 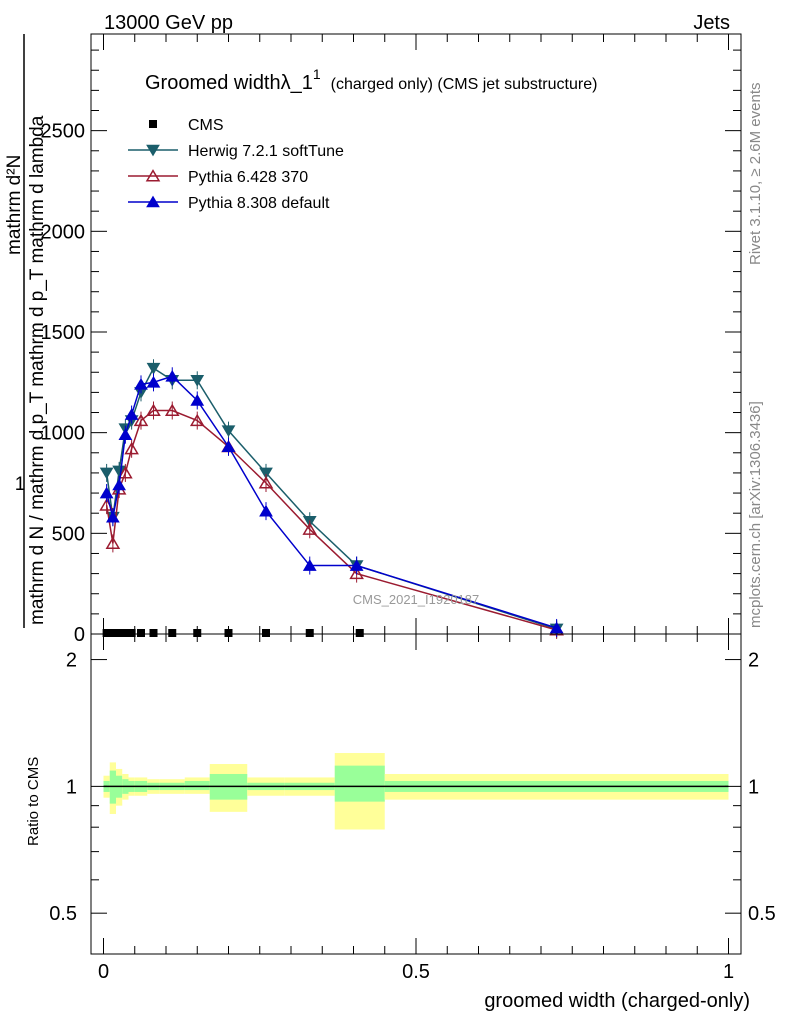 I want to click on x-axis-label: groomed width (charged-only), so click(x=617, y=1001).